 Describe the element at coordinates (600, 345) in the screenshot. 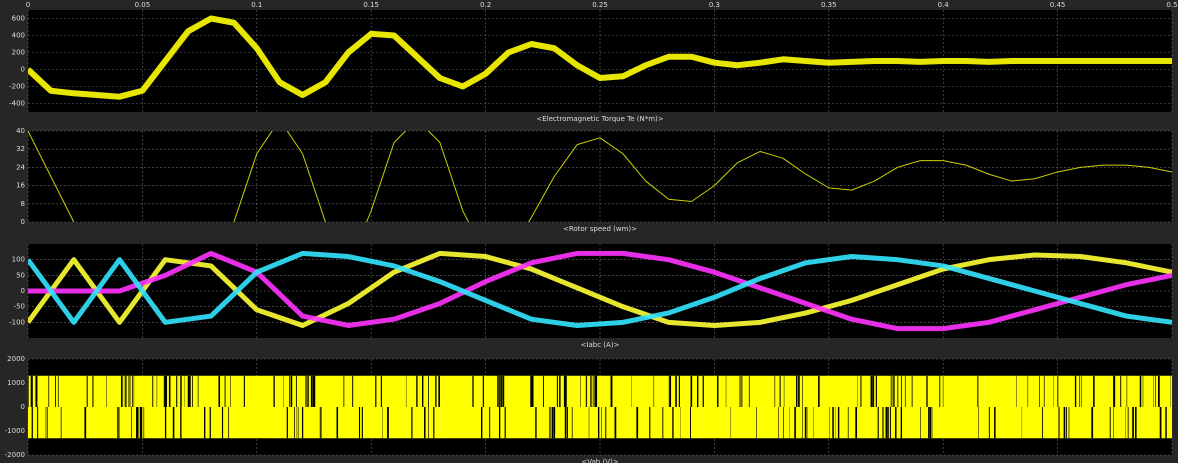

I see `axis-title: <Iabc (A)>` at that location.